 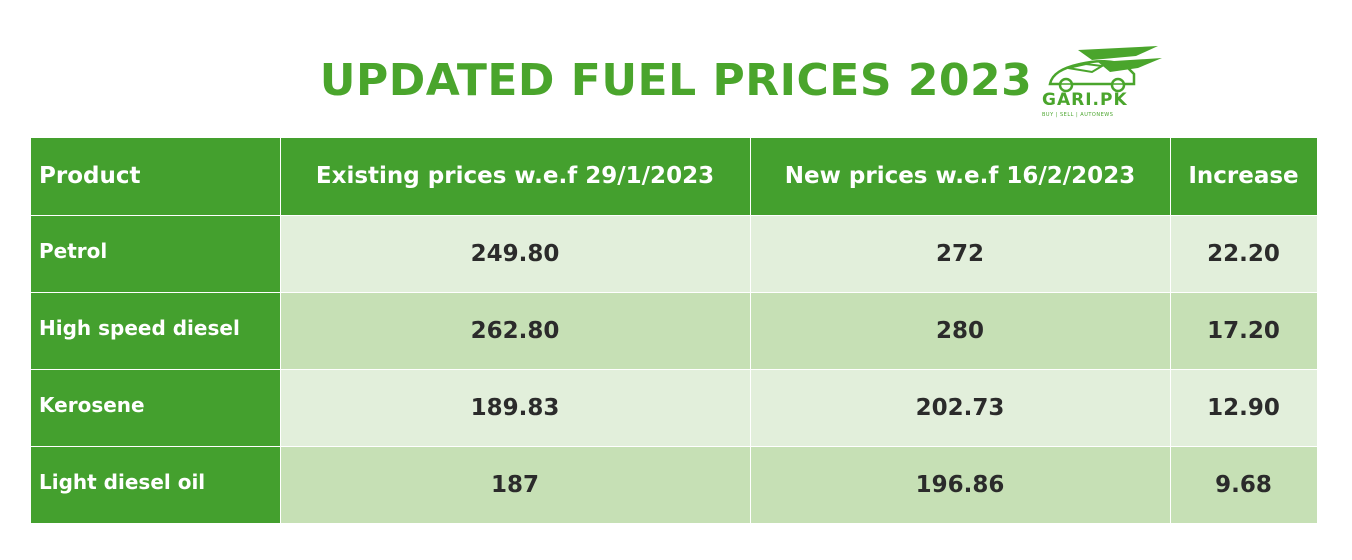 I want to click on table-row: Petrol 249.80 272 22.20, so click(x=674, y=254).